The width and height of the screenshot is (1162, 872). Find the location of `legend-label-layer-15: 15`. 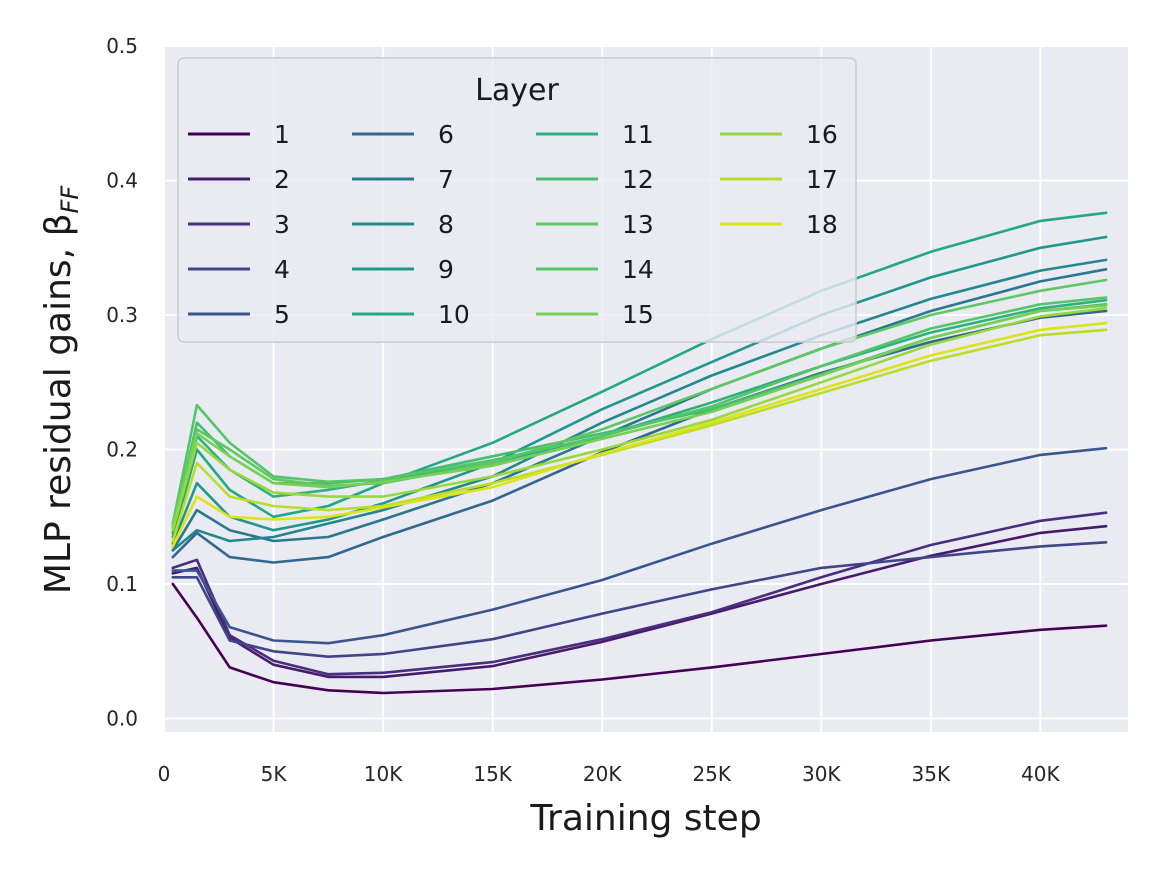

legend-label-layer-15: 15 is located at coordinates (638, 314).